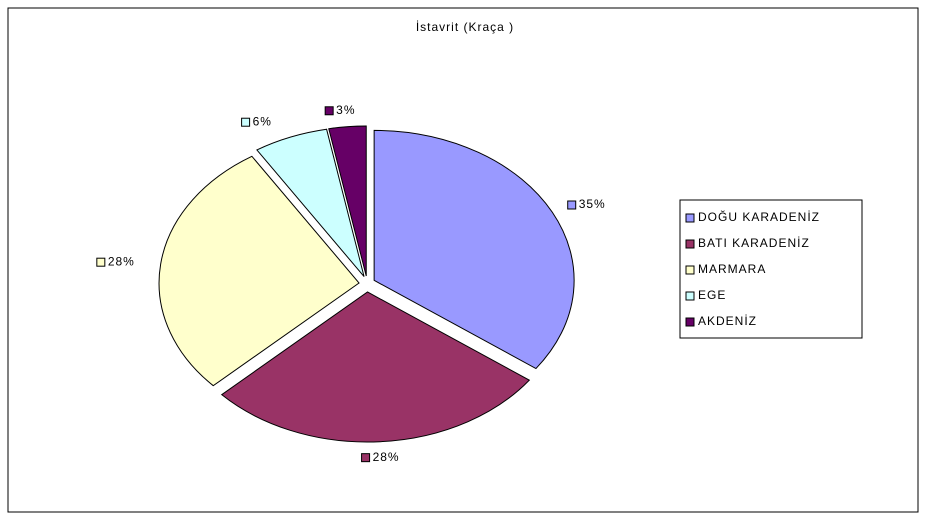 The height and width of the screenshot is (518, 926). I want to click on data-label: 3%, so click(345, 110).